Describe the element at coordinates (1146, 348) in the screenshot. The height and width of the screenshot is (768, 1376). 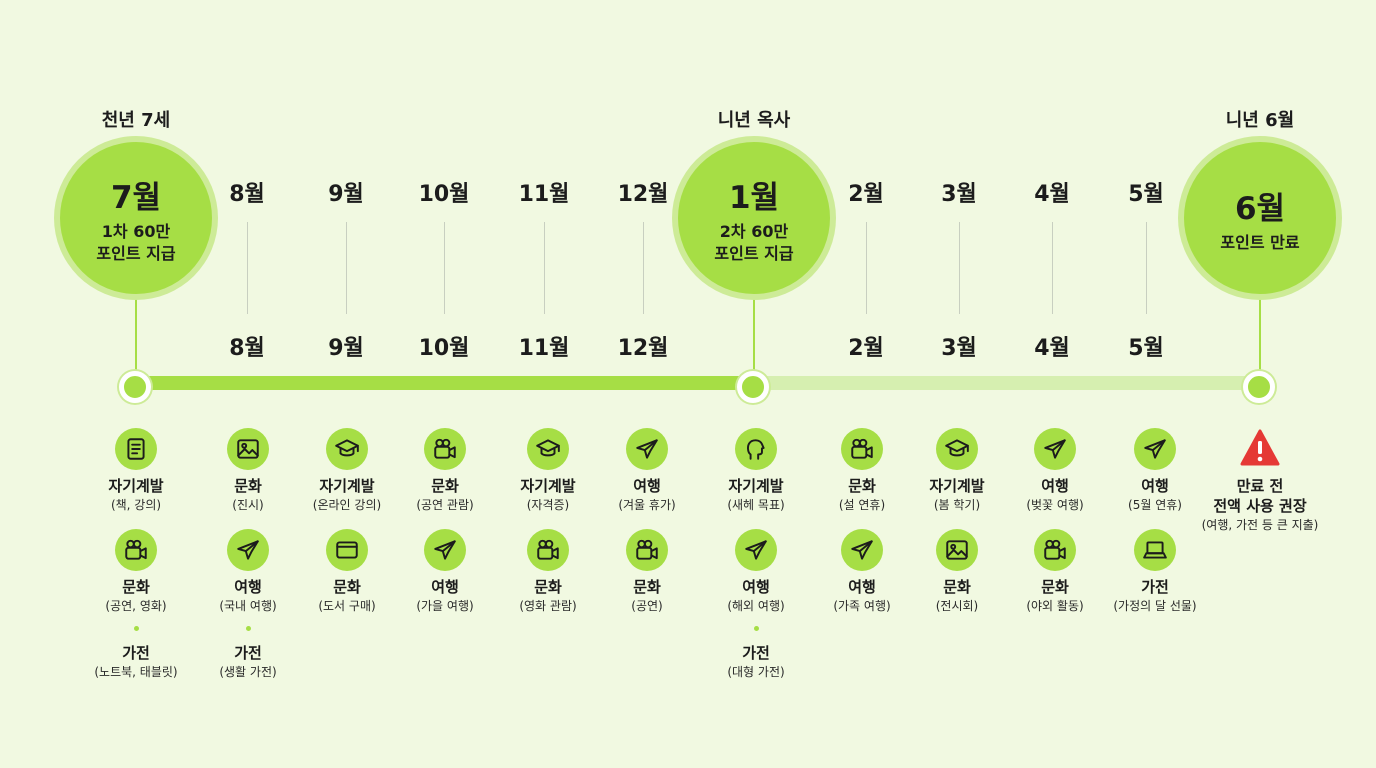
I see `month-label-bottom: 5월` at that location.